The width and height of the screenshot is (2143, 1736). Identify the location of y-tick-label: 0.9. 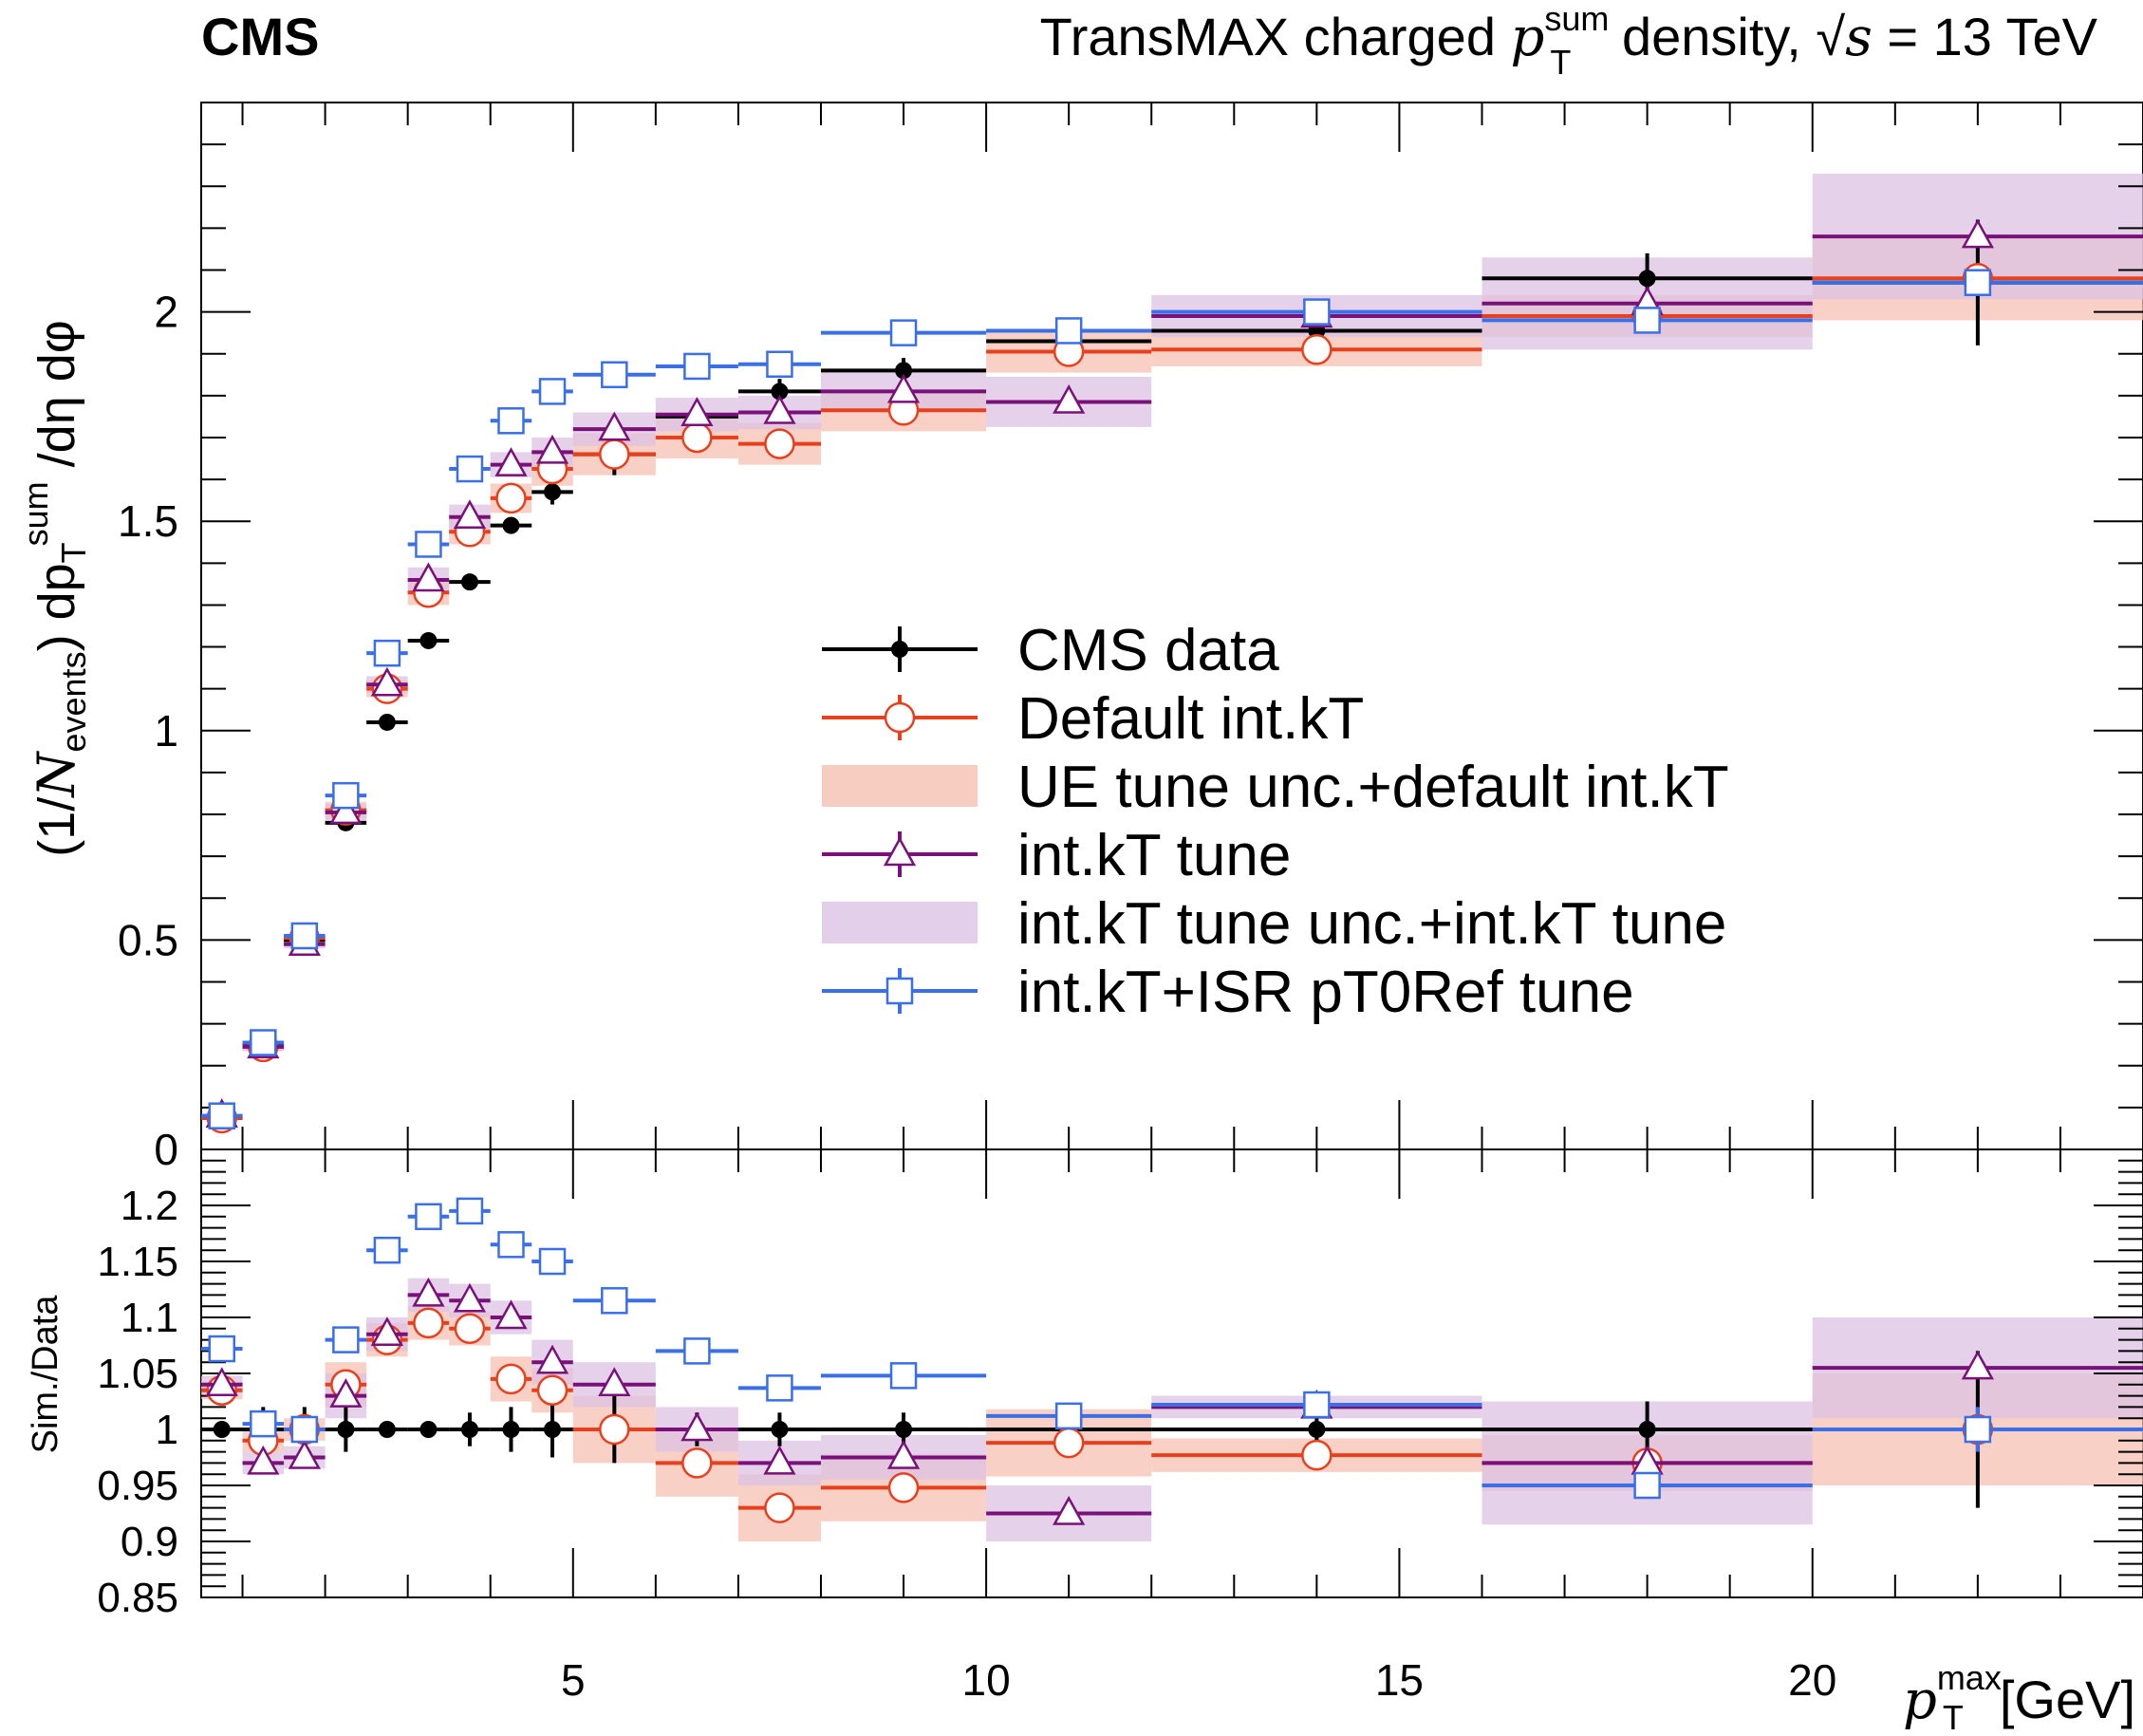
(149, 1542).